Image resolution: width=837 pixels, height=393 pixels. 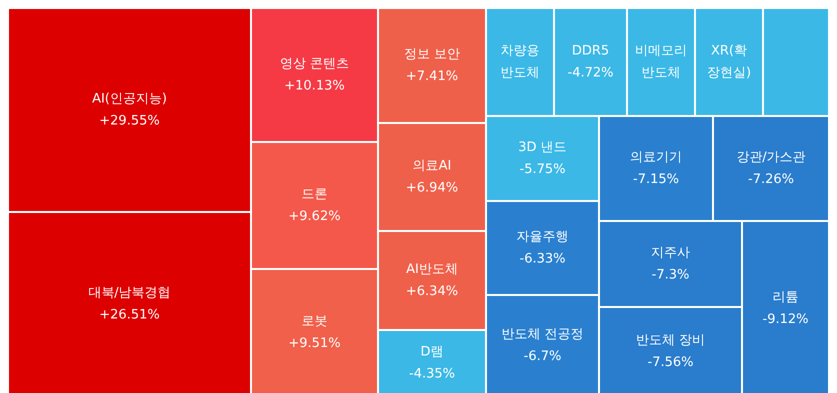 I want to click on category-label: XR(확장현실), so click(x=729, y=62).